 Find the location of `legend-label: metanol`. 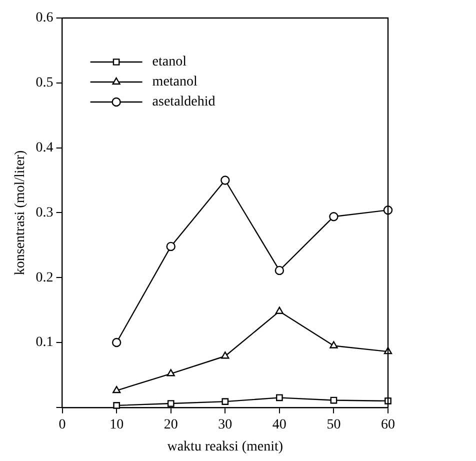

legend-label: metanol is located at coordinates (175, 82).